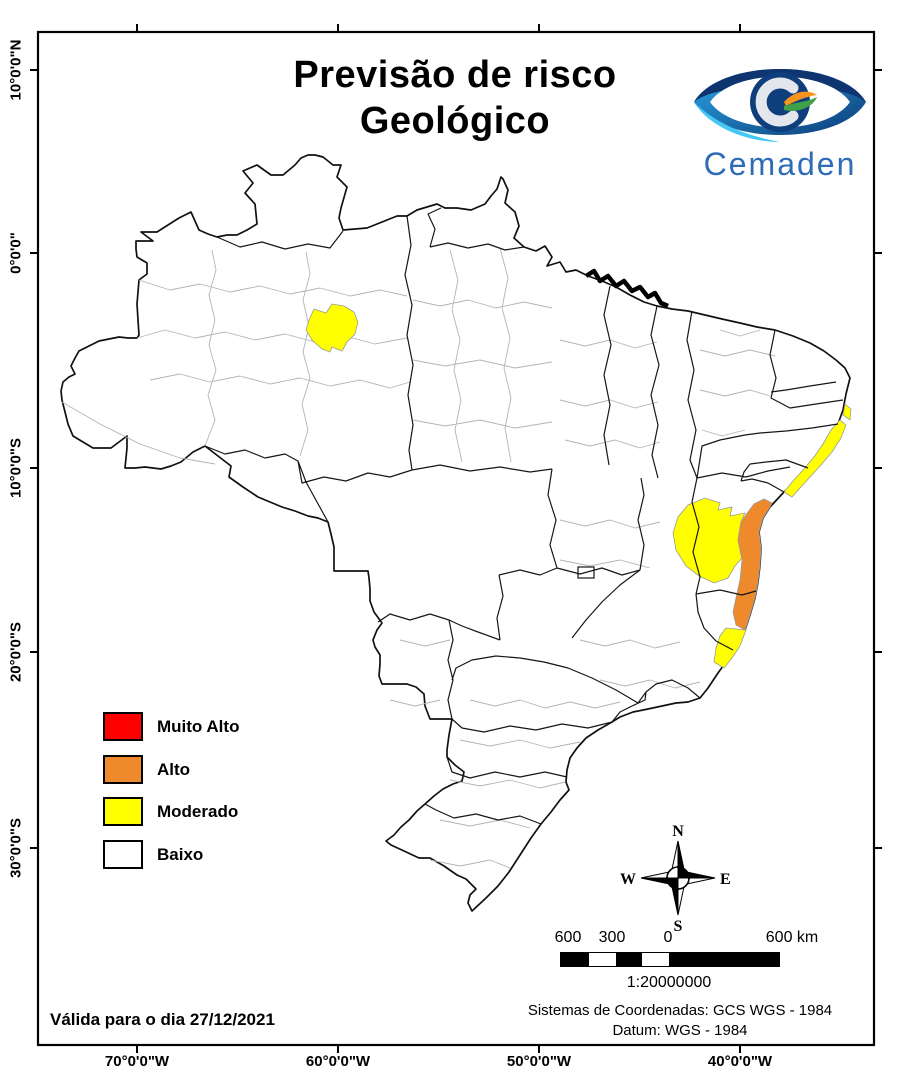 Image resolution: width=903 pixels, height=1080 pixels. I want to click on legend-swatch-baixo, so click(123, 854).